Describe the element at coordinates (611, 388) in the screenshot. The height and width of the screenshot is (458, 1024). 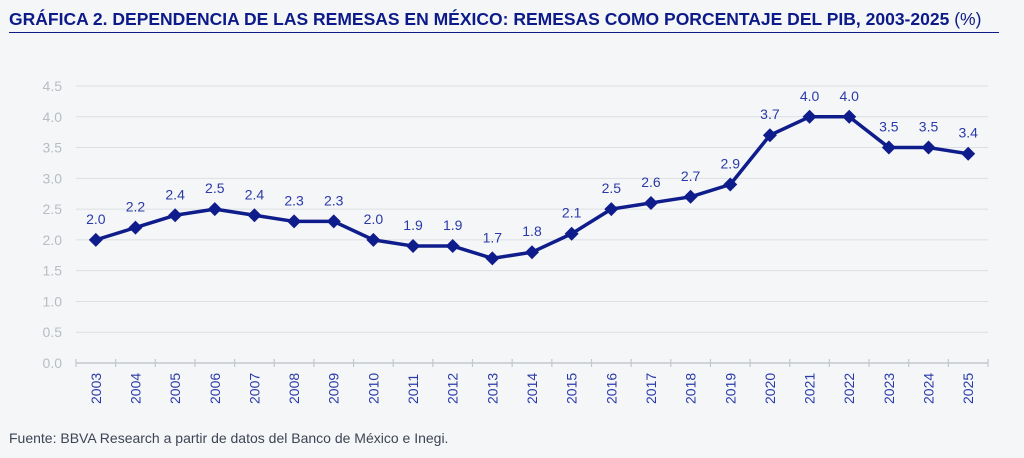
I see `x-tick-label: 2016` at that location.